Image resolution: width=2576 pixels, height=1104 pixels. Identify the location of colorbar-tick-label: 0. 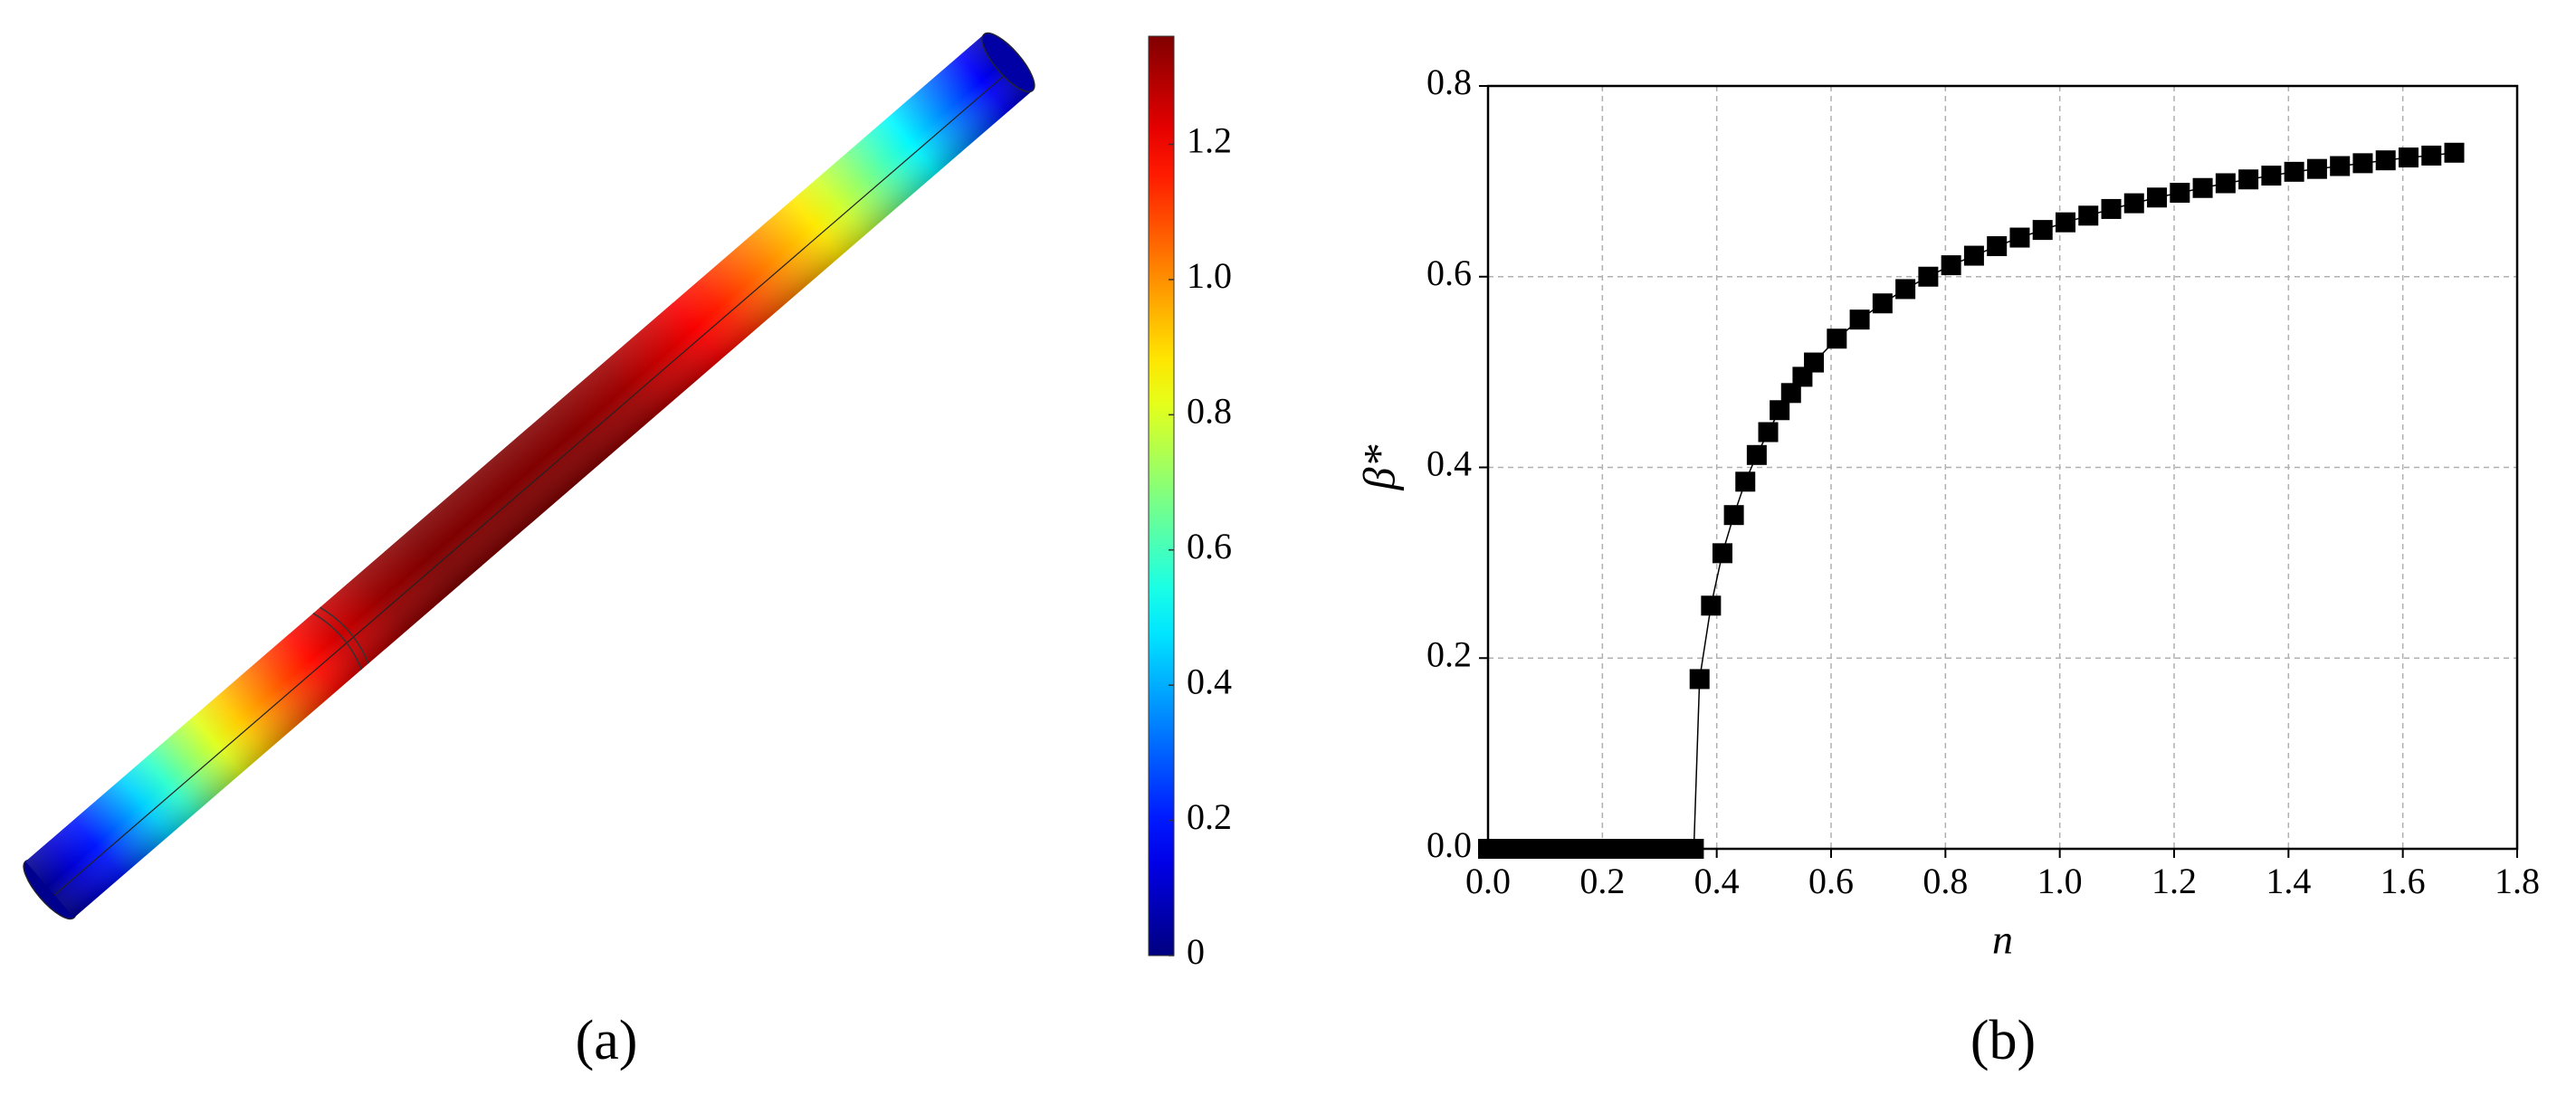
(1196, 951).